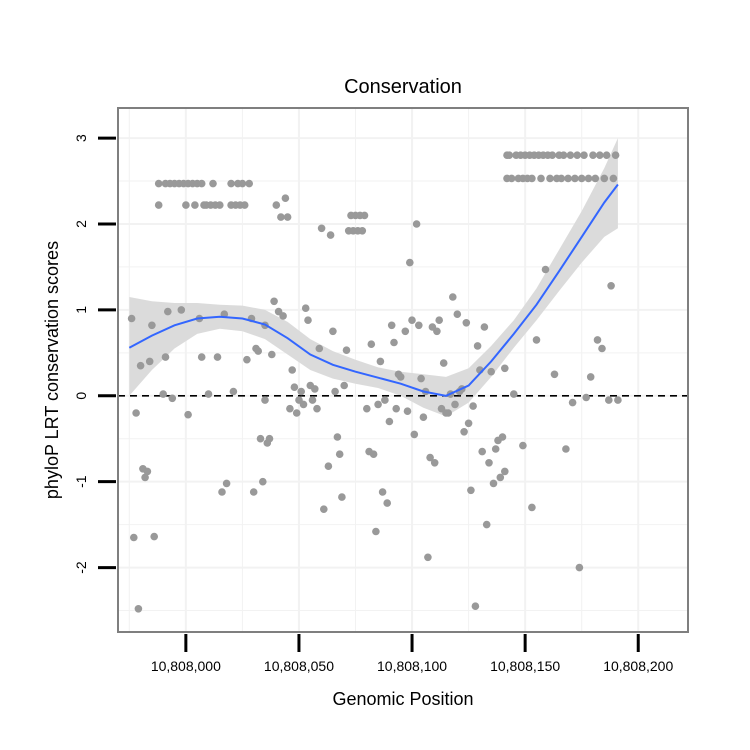 This screenshot has height=750, width=750. I want to click on y-tick-label: 3, so click(81, 138).